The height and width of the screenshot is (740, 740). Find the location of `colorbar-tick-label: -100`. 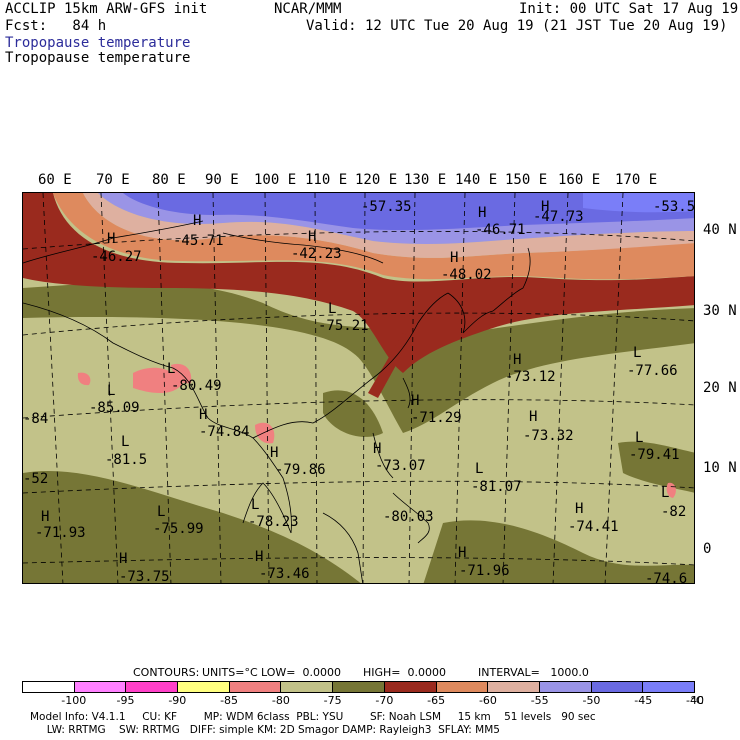

colorbar-tick-label: -100 is located at coordinates (74, 700).